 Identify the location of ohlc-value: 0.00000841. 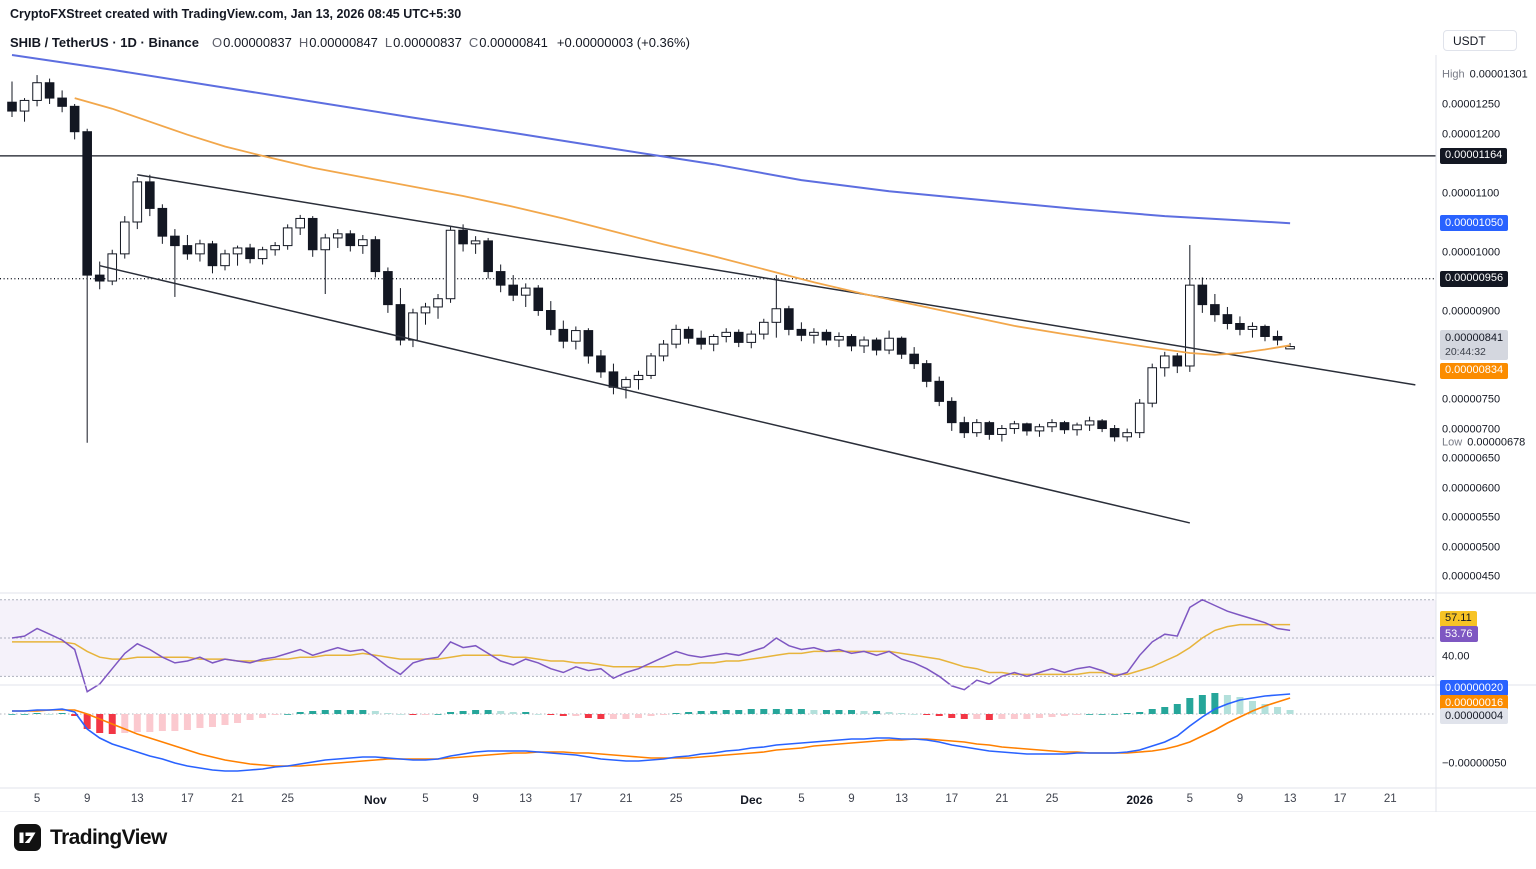
(513, 42).